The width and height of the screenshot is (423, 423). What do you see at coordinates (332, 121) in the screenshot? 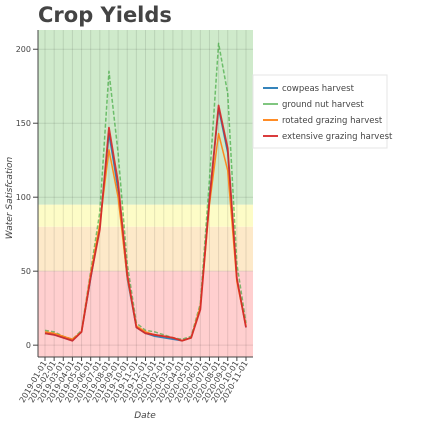
I see `legend-label: rotated grazing harvest` at bounding box center [332, 121].